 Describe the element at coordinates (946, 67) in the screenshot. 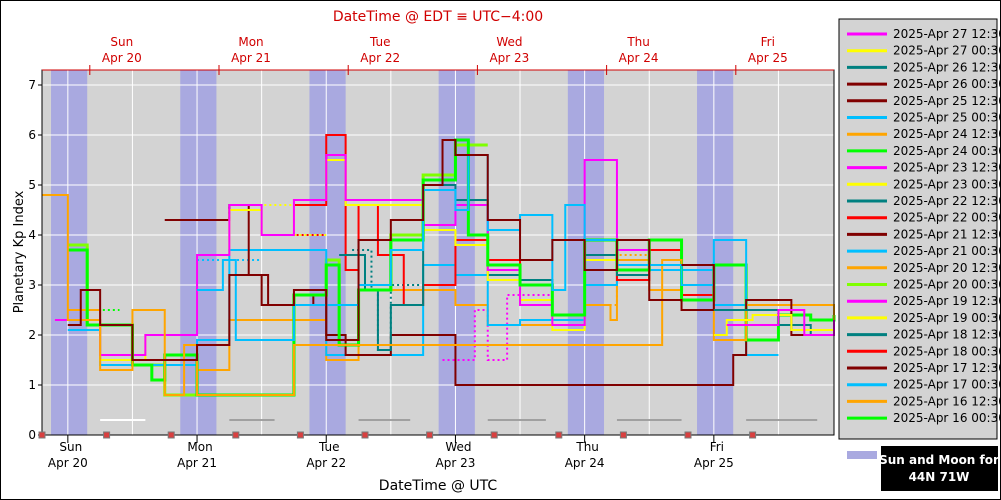

I see `legend-entry: 2025-Apr 26 12:30` at that location.